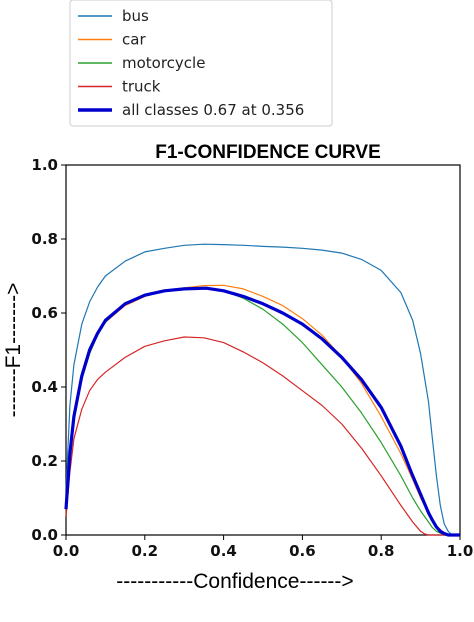 The image size is (474, 622). I want to click on legend-box, so click(201, 63).